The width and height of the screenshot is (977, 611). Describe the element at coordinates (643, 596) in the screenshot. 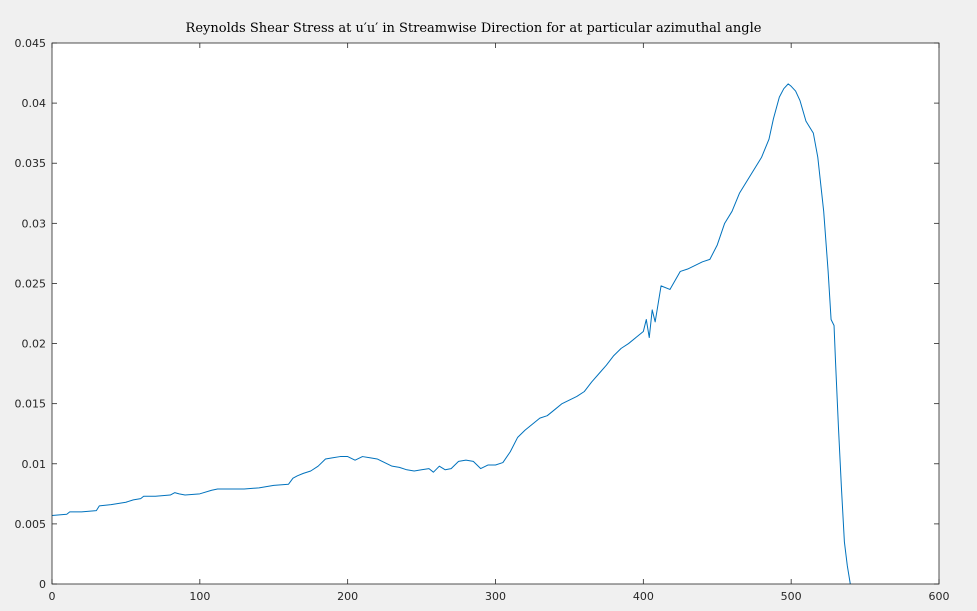

I see `x-tick-label: 400` at that location.